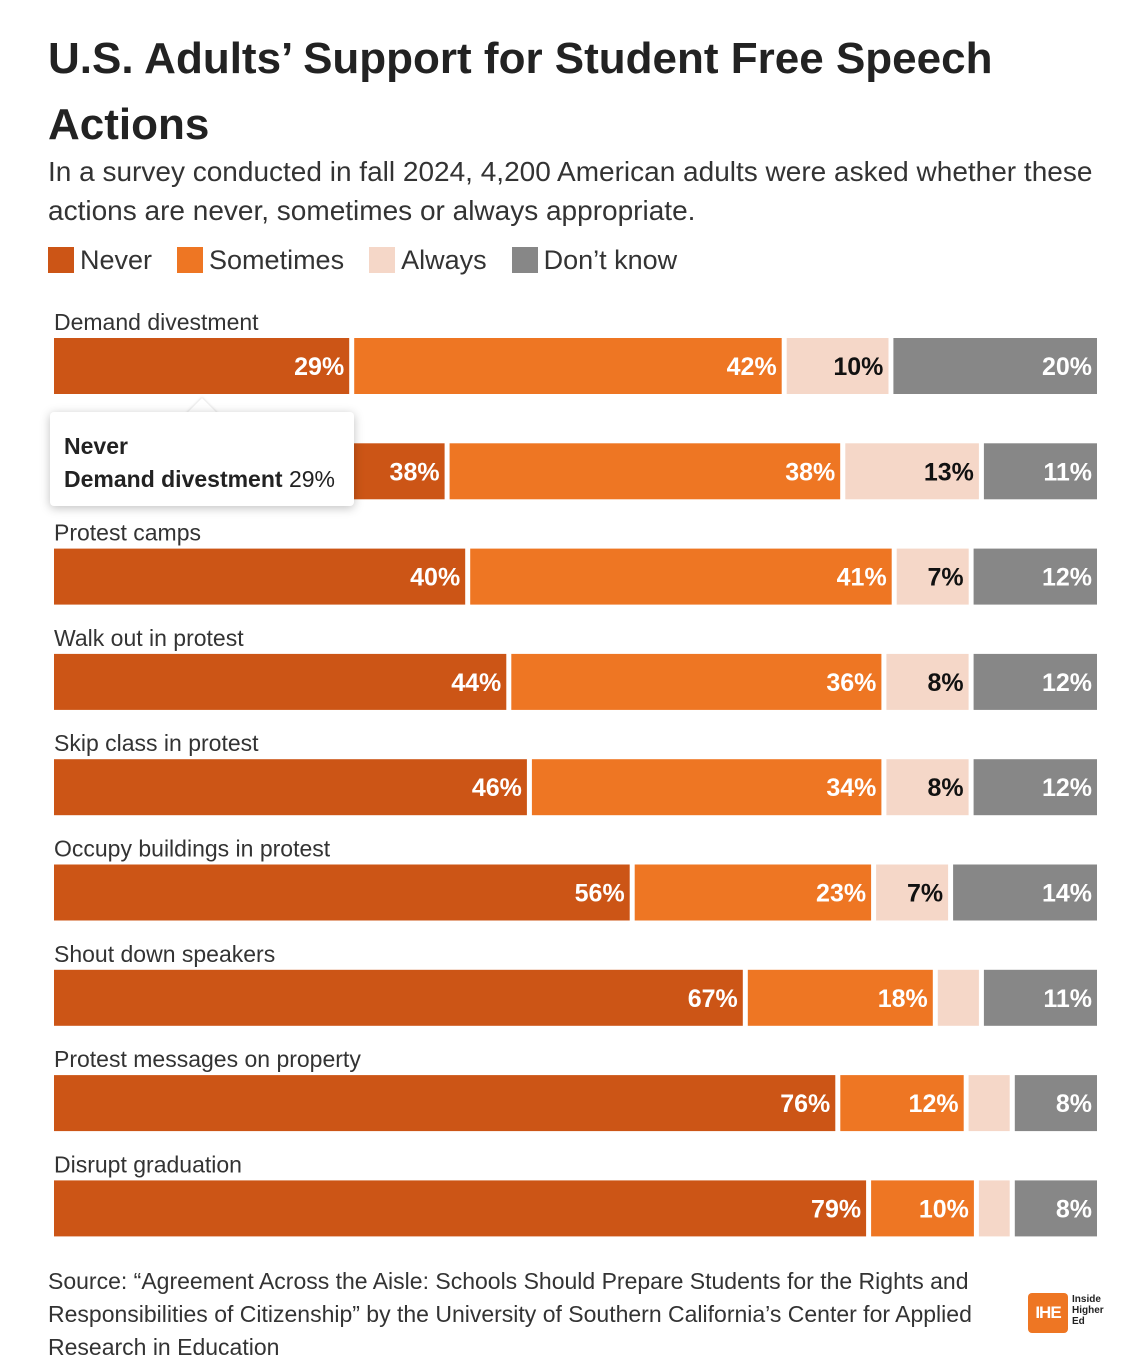 Image resolution: width=1138 pixels, height=1370 pixels. I want to click on data-label-don-t-know-4: 12%, so click(1067, 683).